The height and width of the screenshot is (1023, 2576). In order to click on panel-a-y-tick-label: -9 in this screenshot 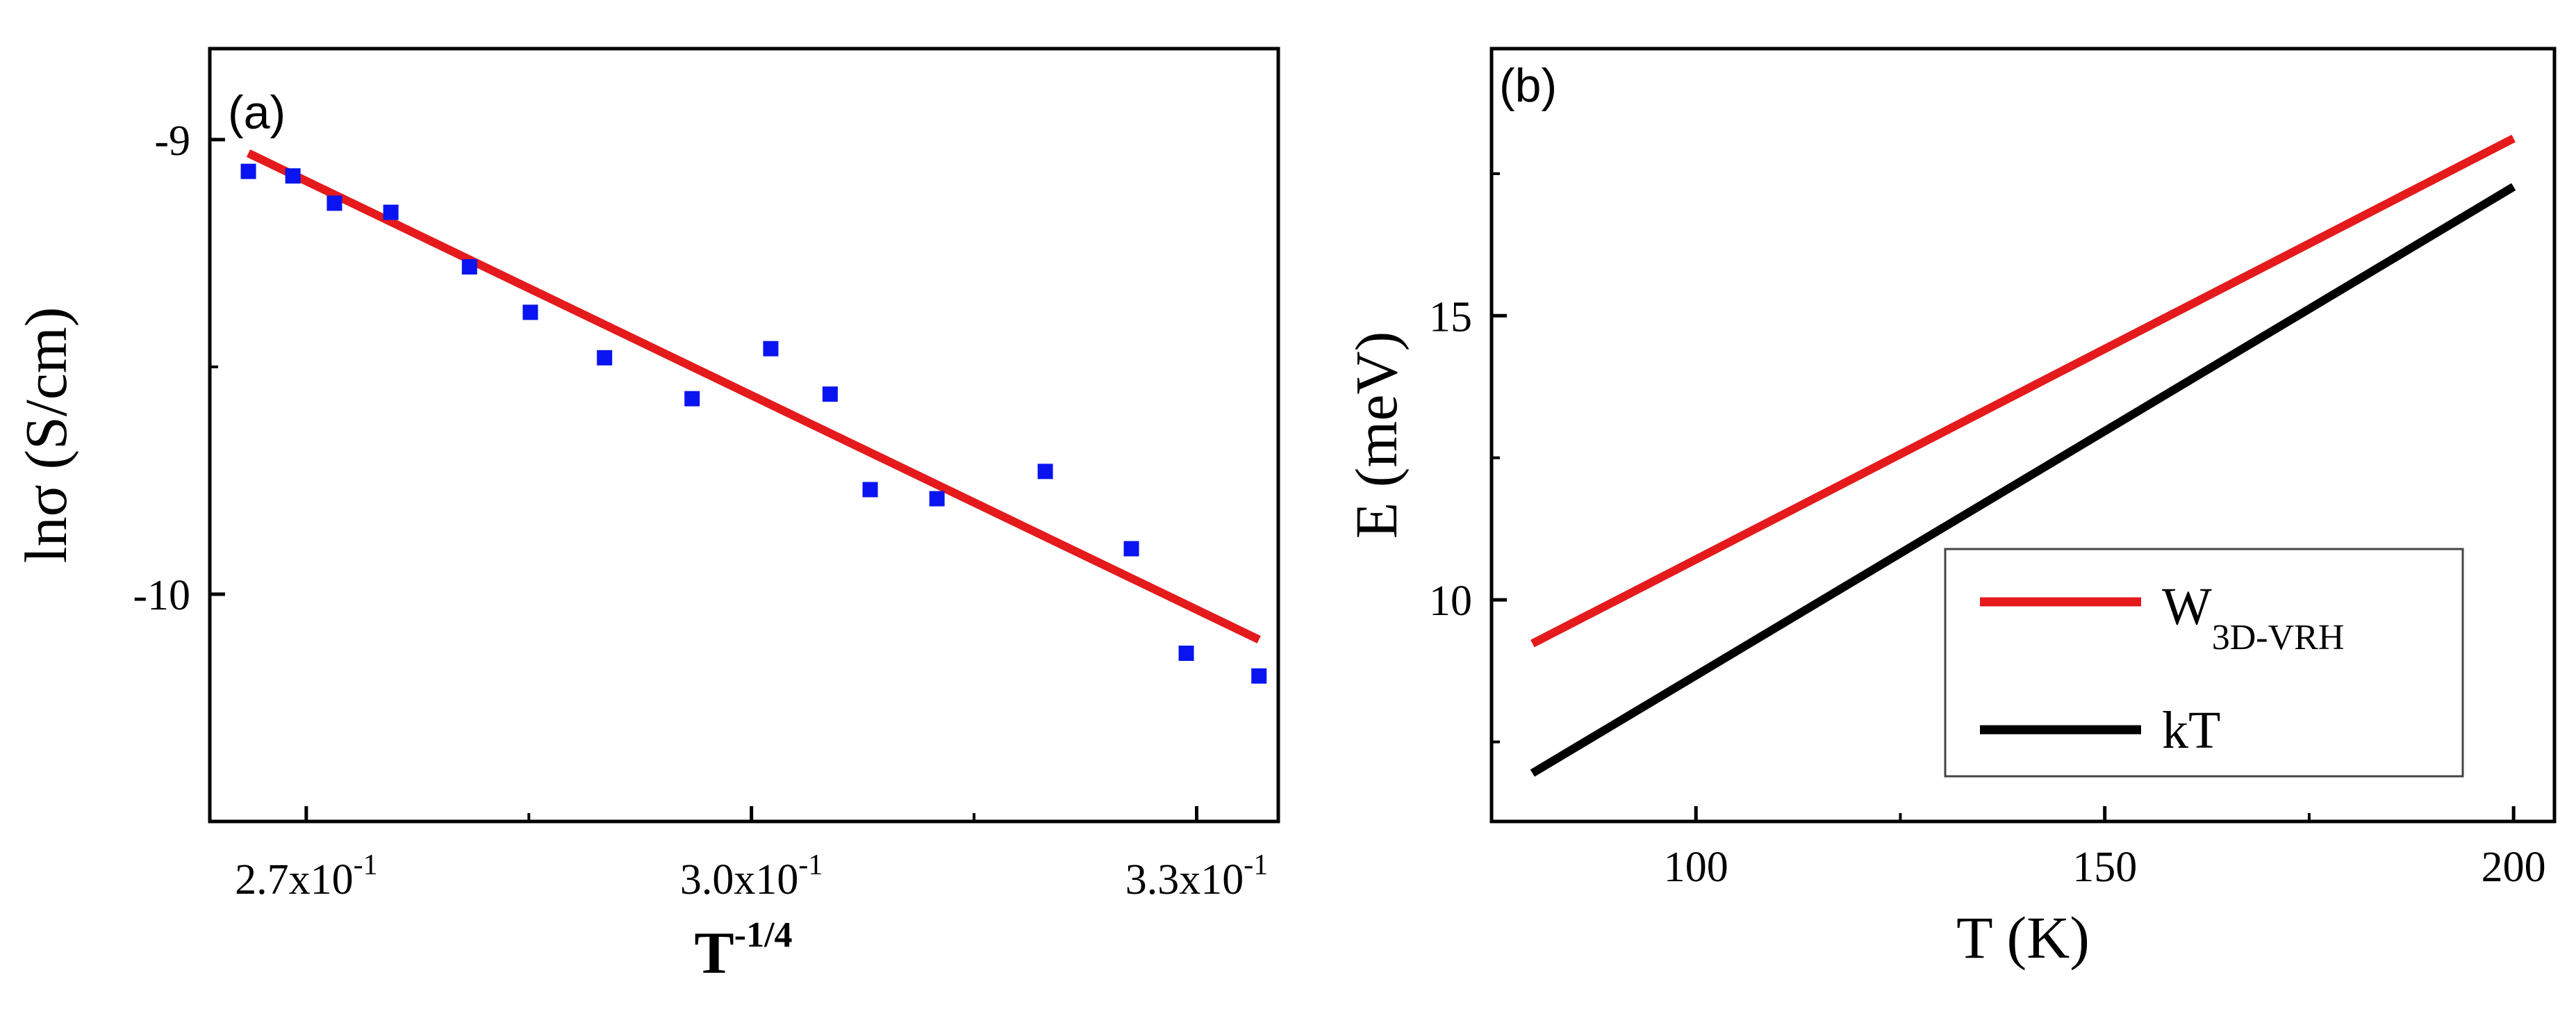, I will do `click(172, 141)`.